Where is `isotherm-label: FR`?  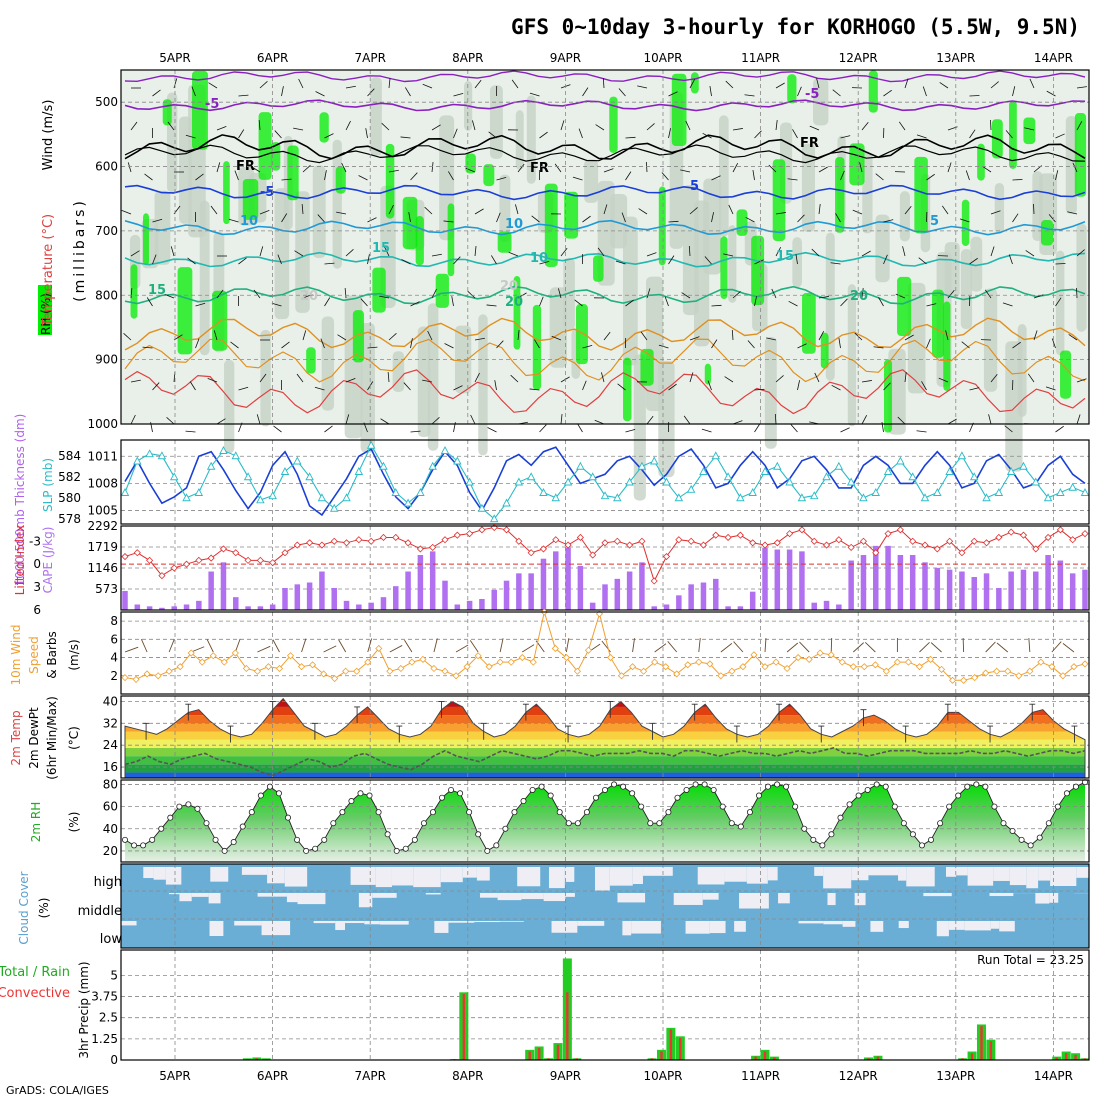
isotherm-label: FR is located at coordinates (245, 166).